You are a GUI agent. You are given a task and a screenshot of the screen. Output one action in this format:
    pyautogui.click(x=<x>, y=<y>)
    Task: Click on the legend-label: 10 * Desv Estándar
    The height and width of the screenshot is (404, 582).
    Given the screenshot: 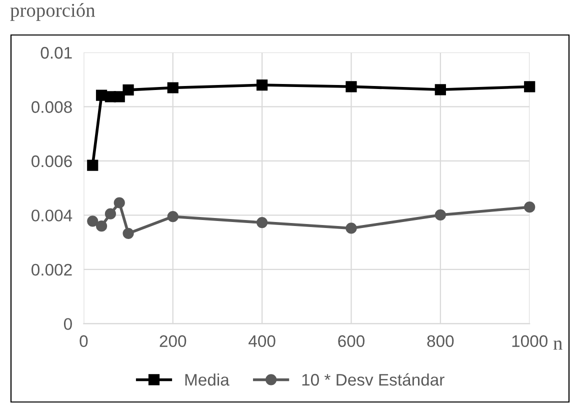 What is the action you would take?
    pyautogui.click(x=373, y=379)
    